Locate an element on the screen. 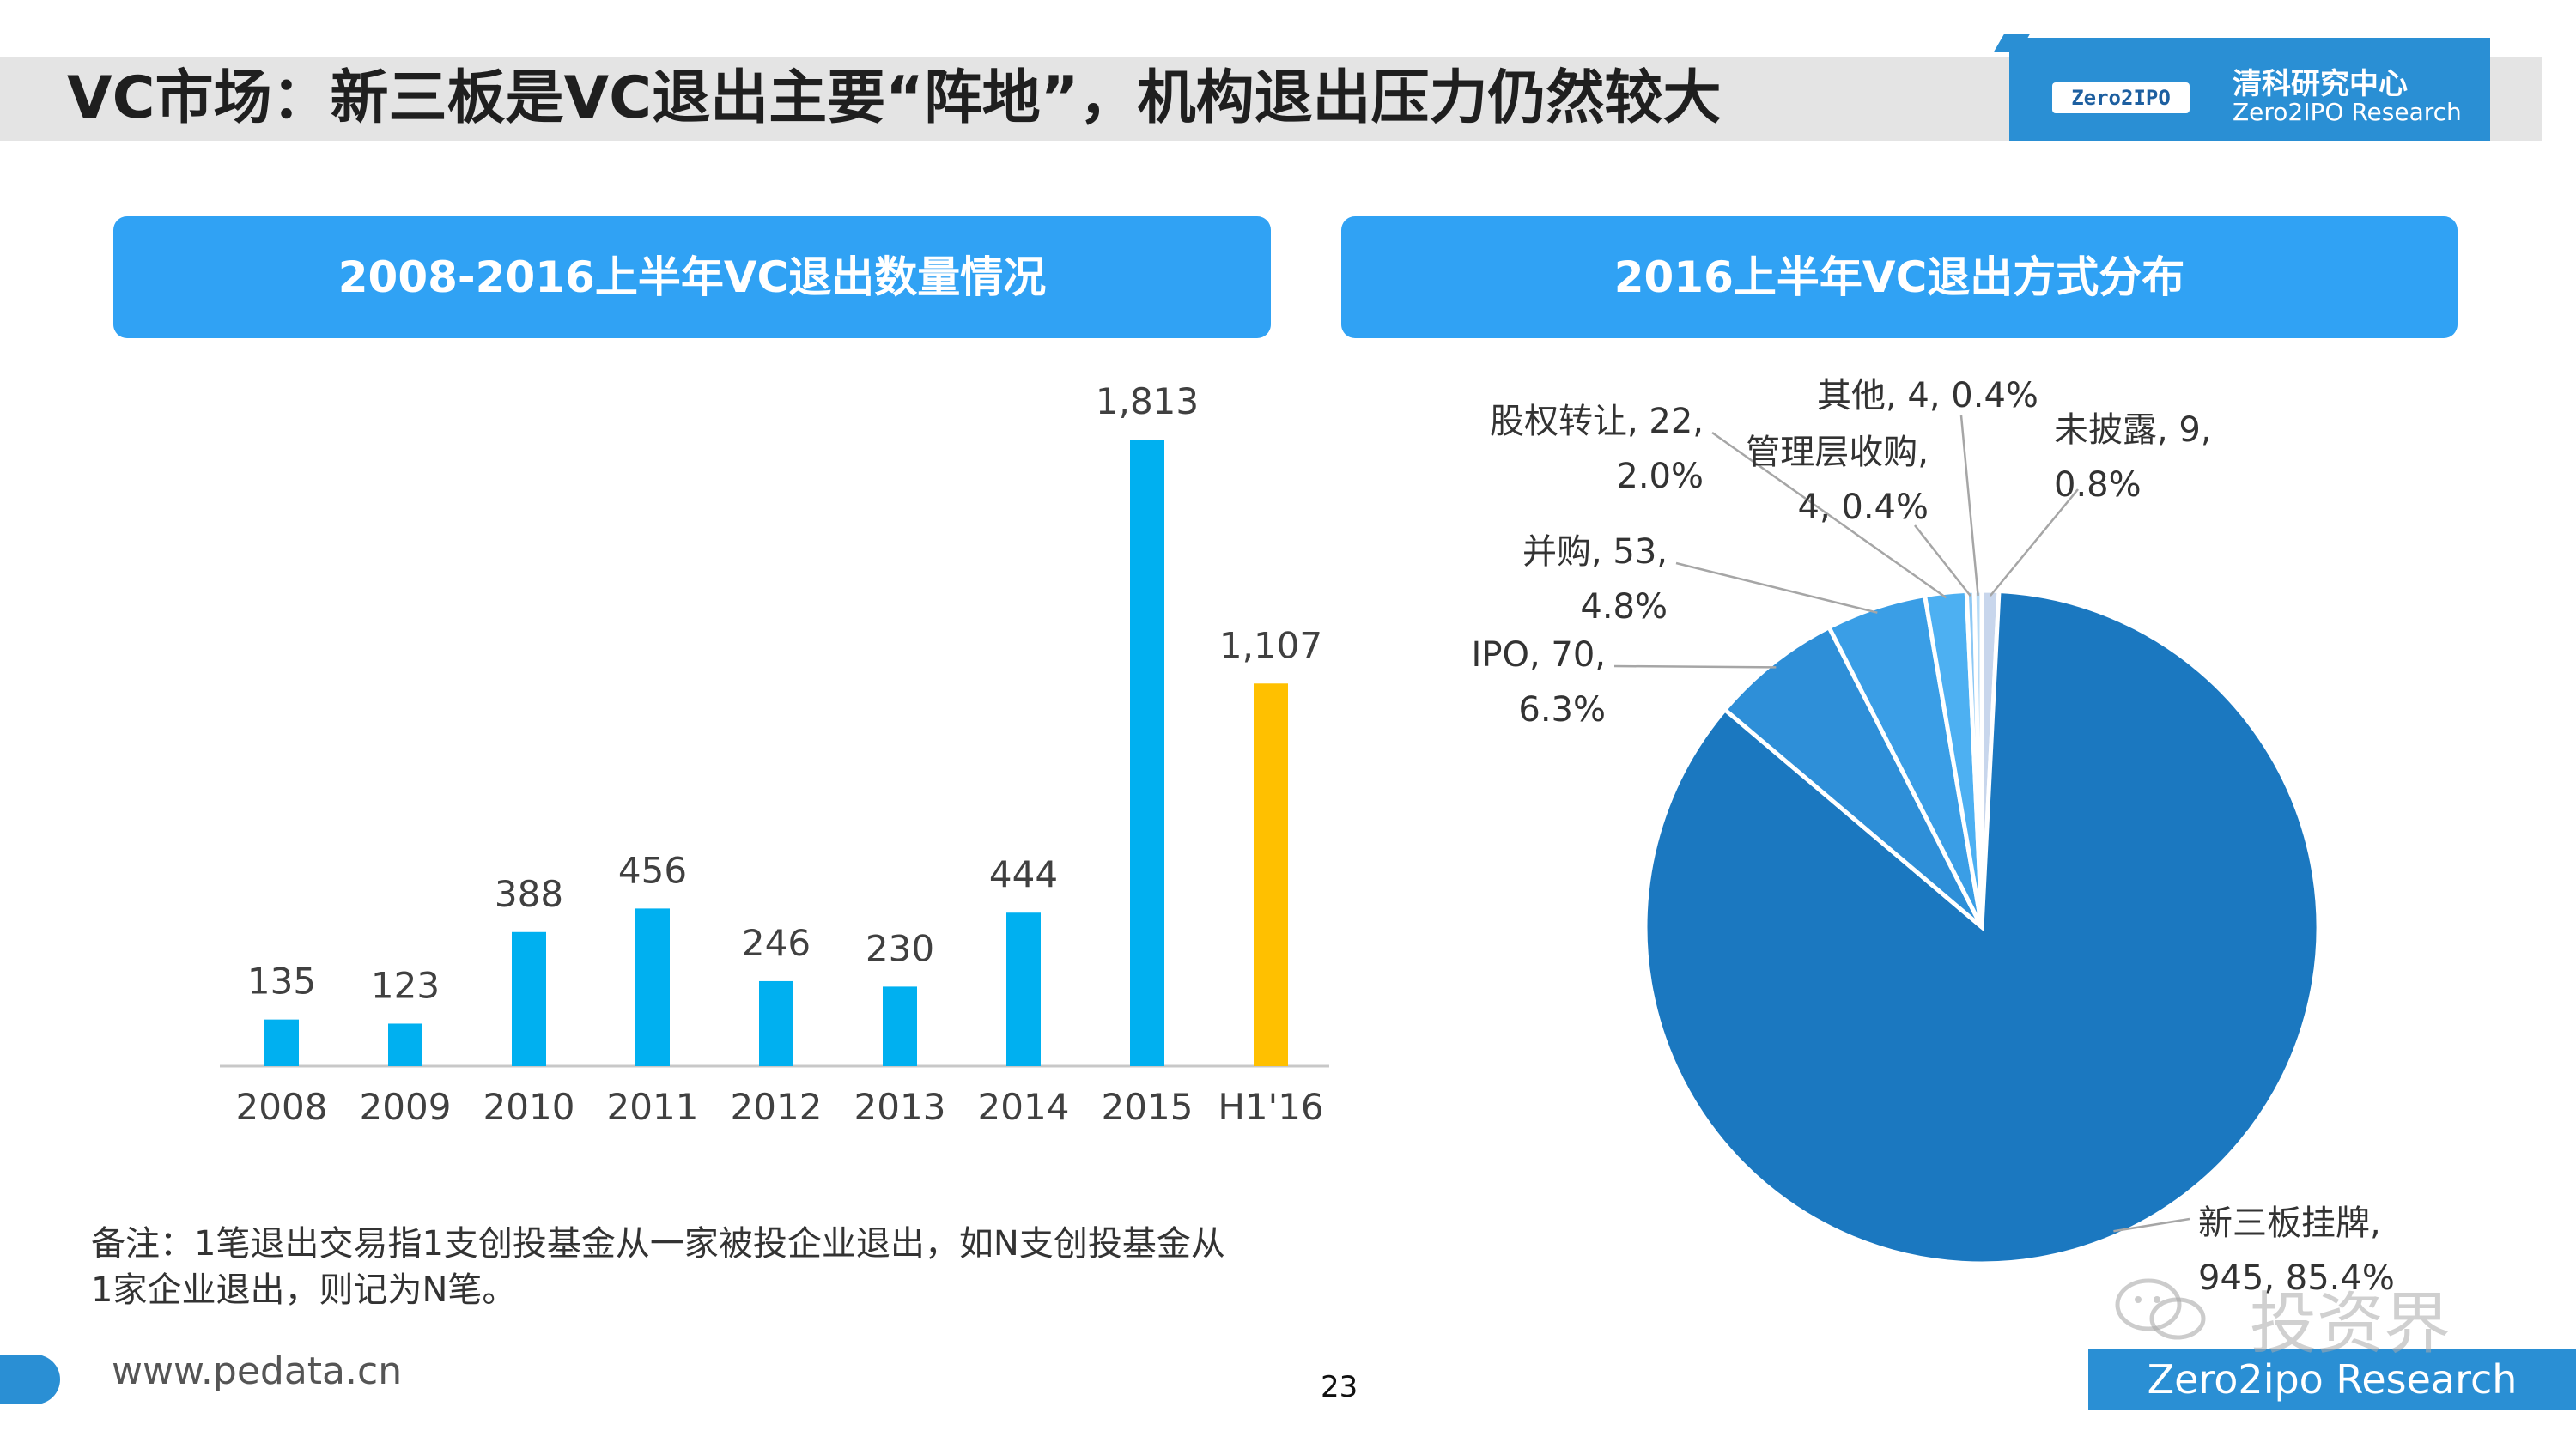  footer-tab is located at coordinates (30, 1379).